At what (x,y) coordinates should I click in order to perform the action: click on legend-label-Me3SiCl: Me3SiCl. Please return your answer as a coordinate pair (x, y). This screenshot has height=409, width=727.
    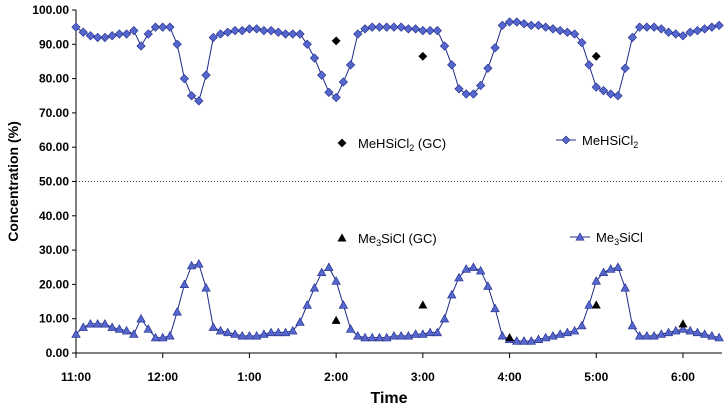
    Looking at the image, I should click on (619, 238).